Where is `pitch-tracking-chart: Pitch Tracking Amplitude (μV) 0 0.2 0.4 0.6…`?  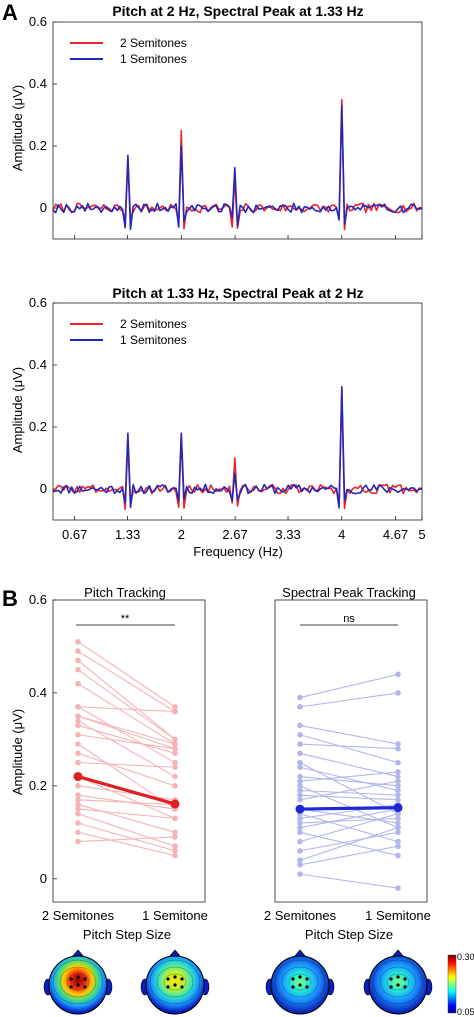 pitch-tracking-chart: Pitch Tracking Amplitude (μV) 0 0.2 0.4 0.6… is located at coordinates (109, 763).